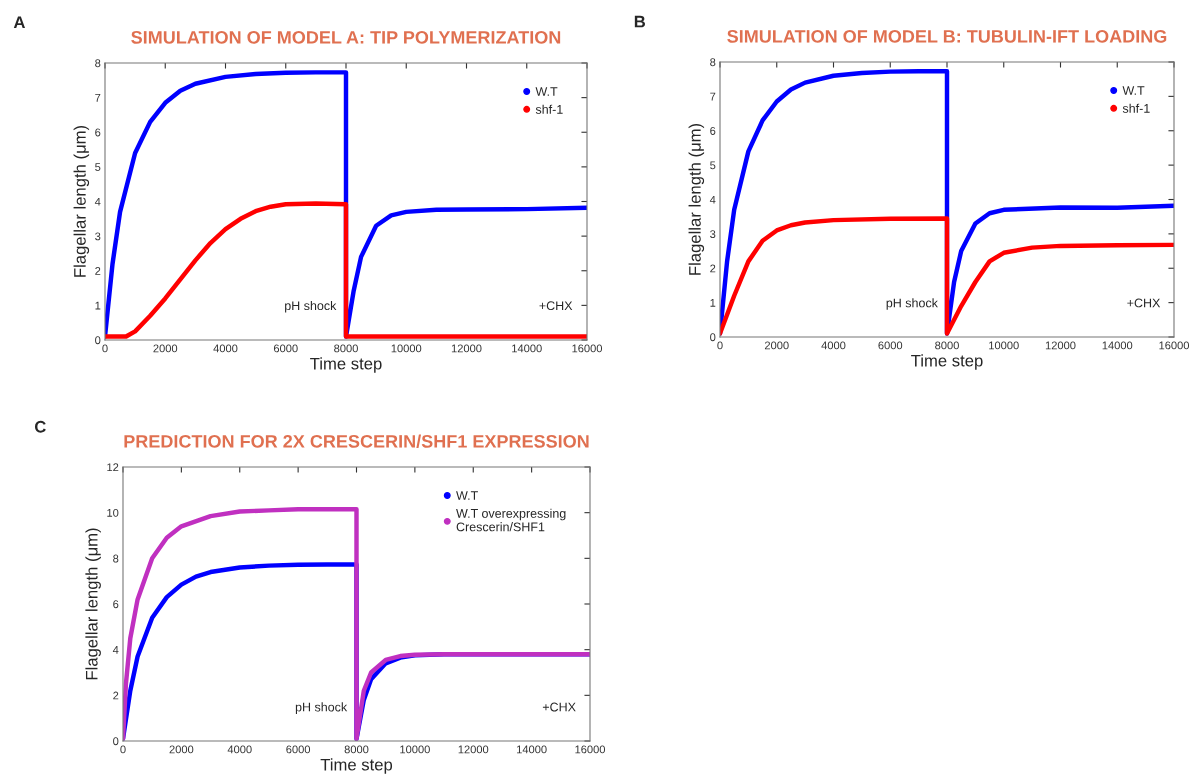 The image size is (1199, 778). Describe the element at coordinates (19, 22) in the screenshot. I see `text: A` at that location.